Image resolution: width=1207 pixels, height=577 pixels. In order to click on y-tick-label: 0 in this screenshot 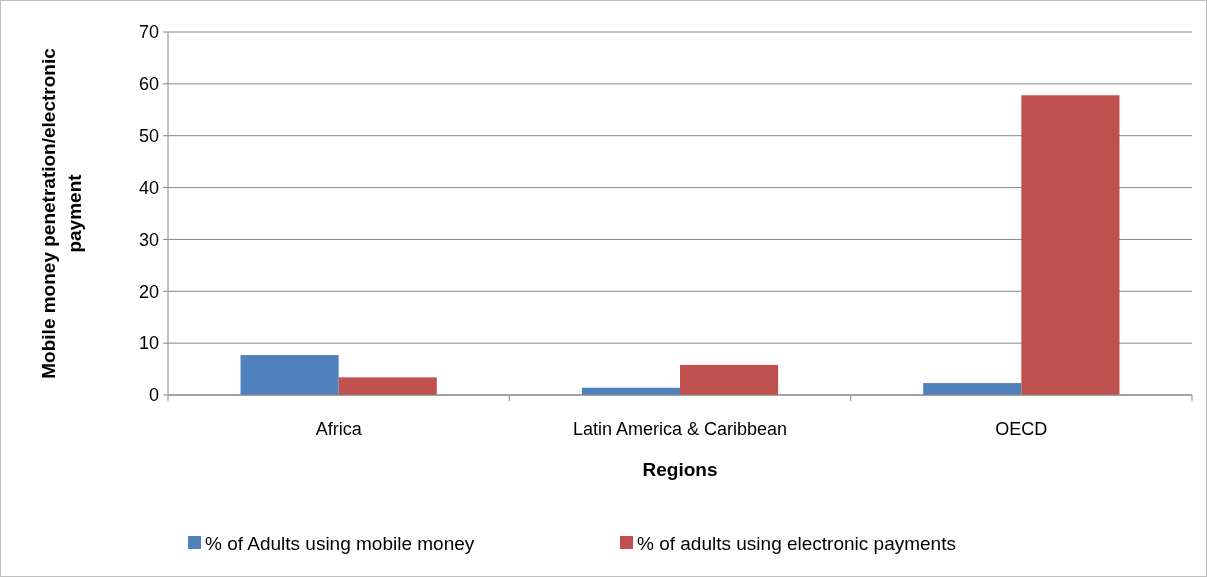, I will do `click(153, 395)`.